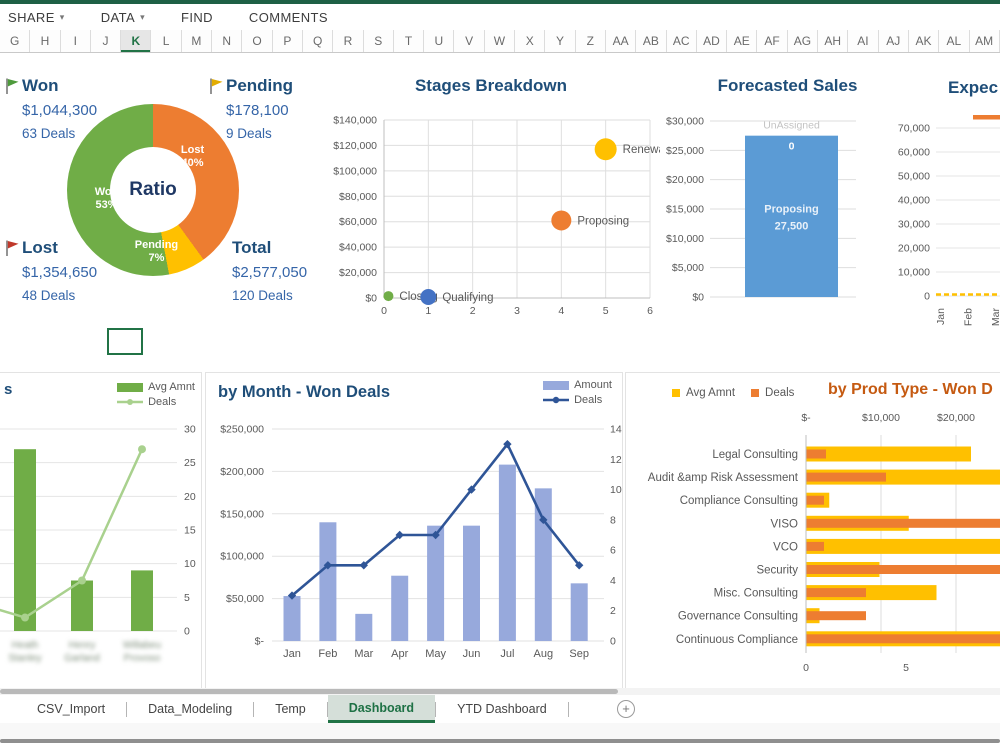  Describe the element at coordinates (791, 209) in the screenshot. I see `svg-text: Proposing` at that location.